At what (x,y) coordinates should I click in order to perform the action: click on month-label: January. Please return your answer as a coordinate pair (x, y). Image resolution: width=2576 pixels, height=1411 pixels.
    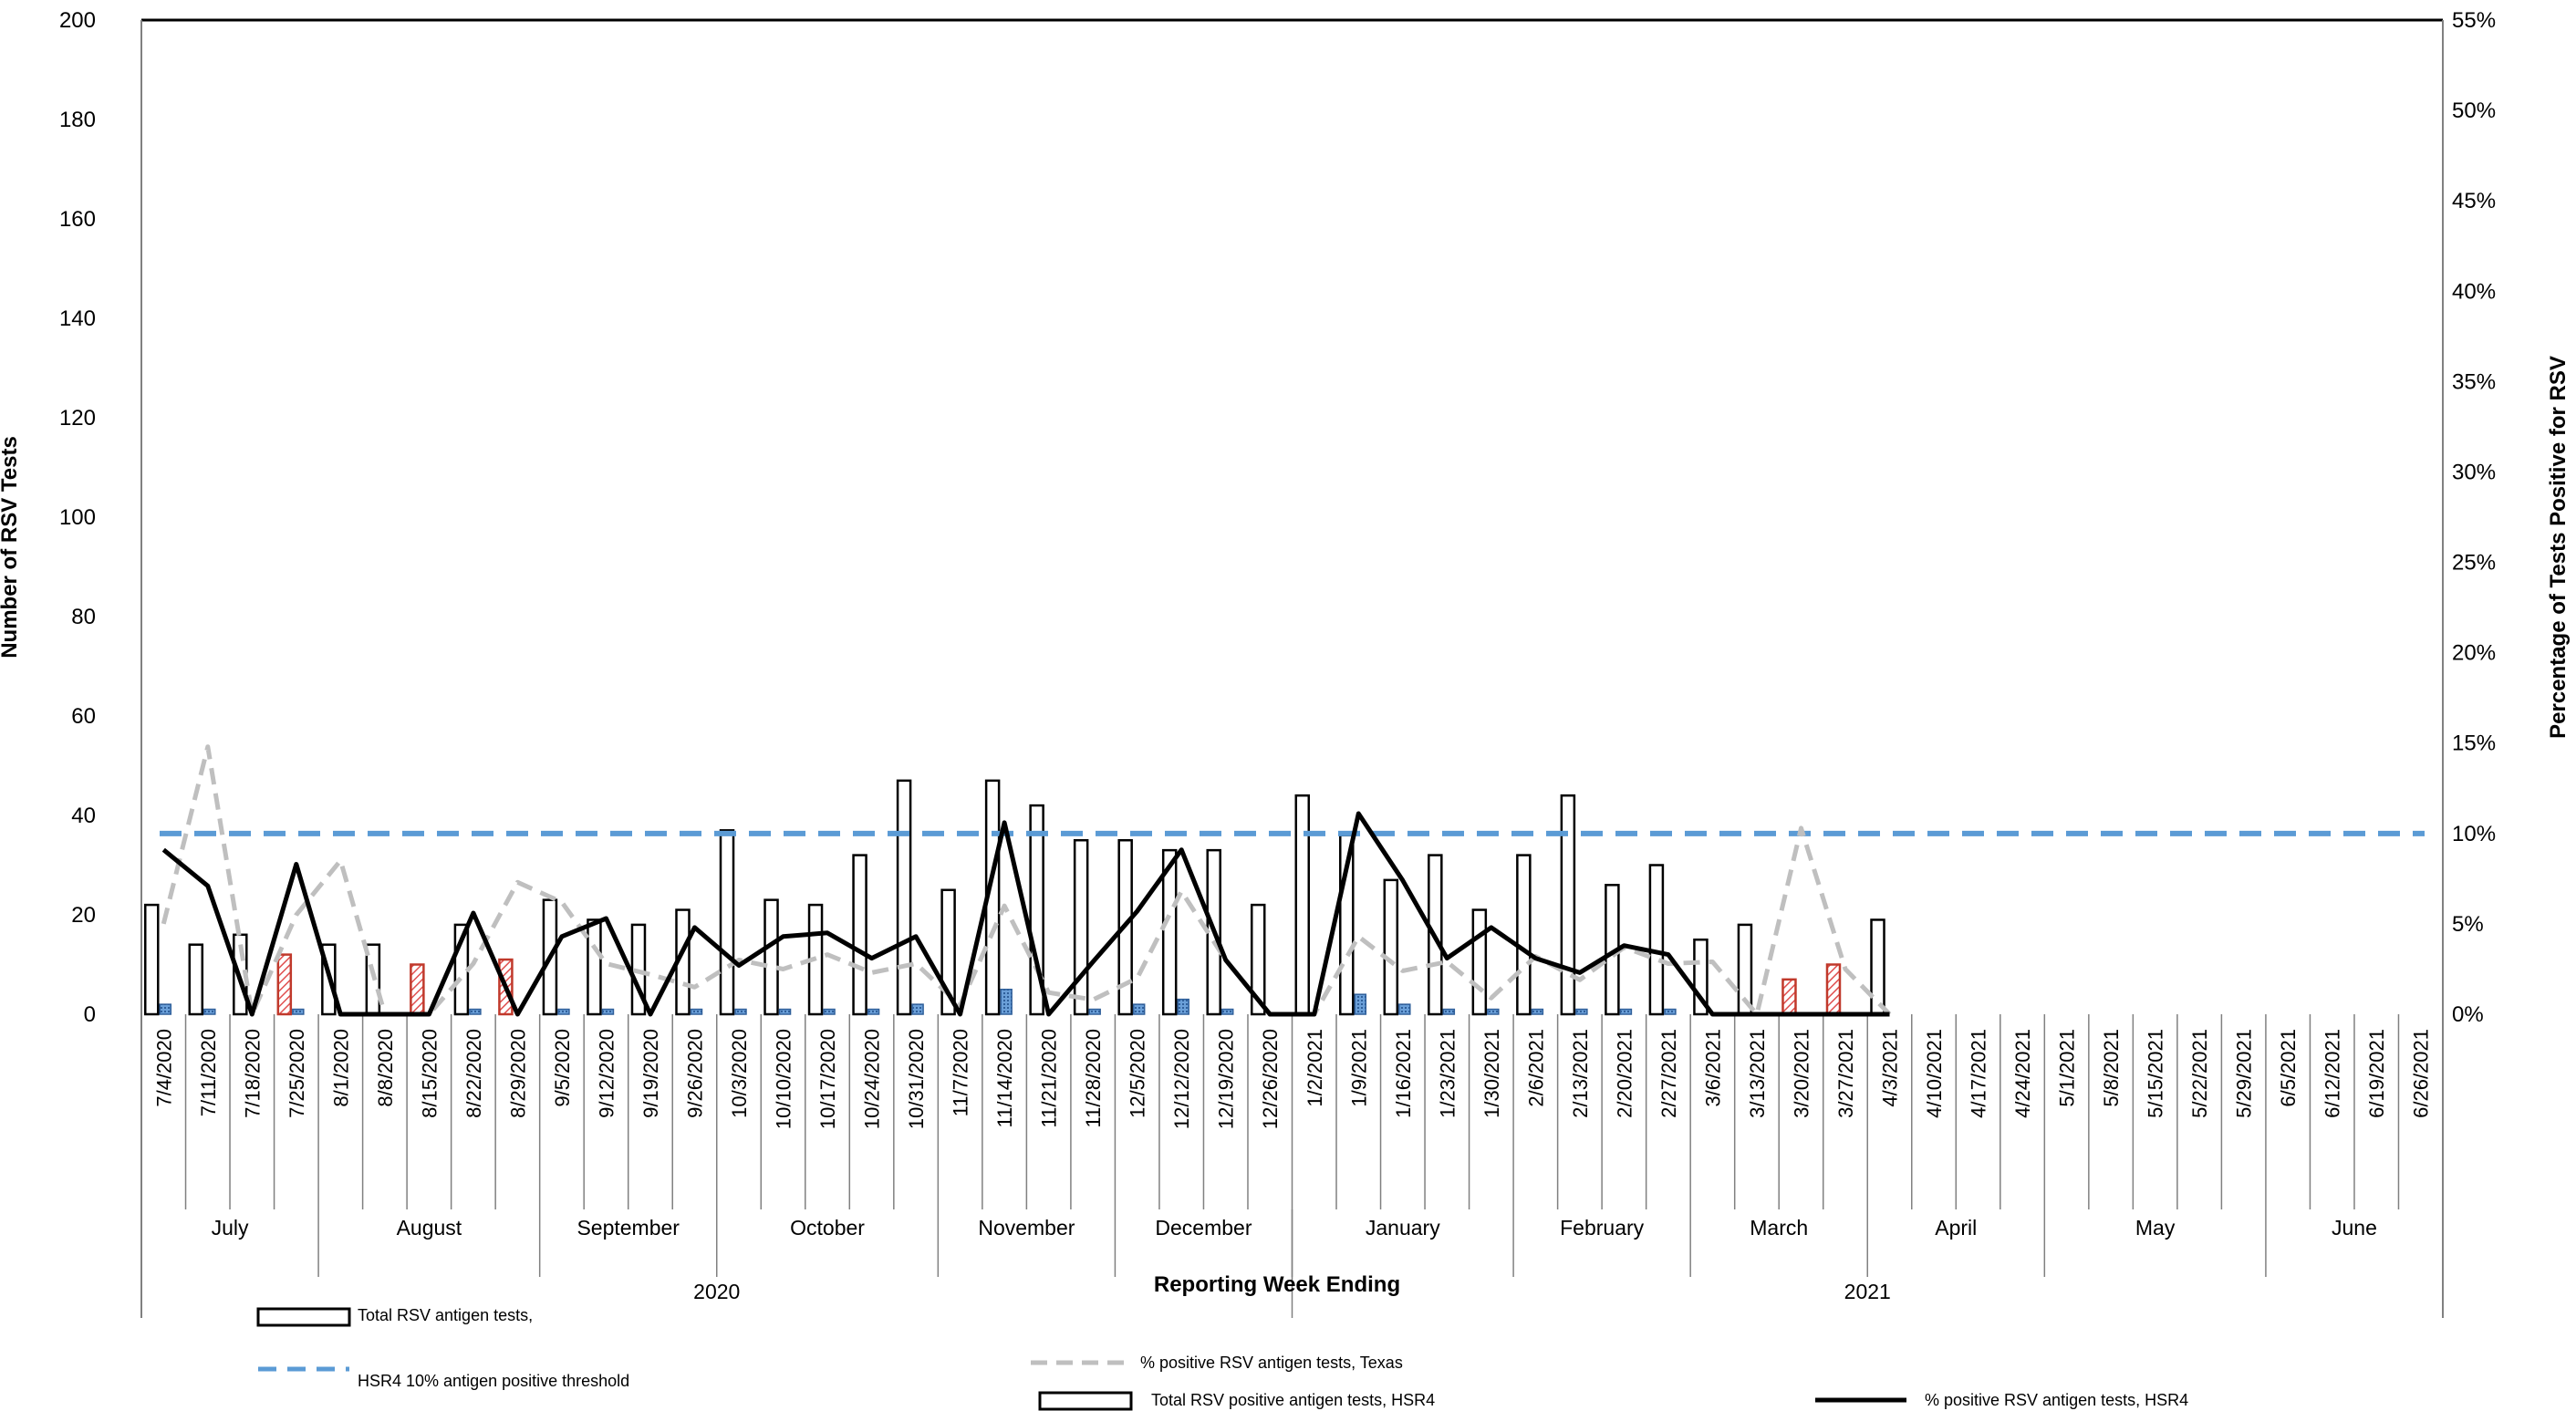
    Looking at the image, I should click on (1403, 1228).